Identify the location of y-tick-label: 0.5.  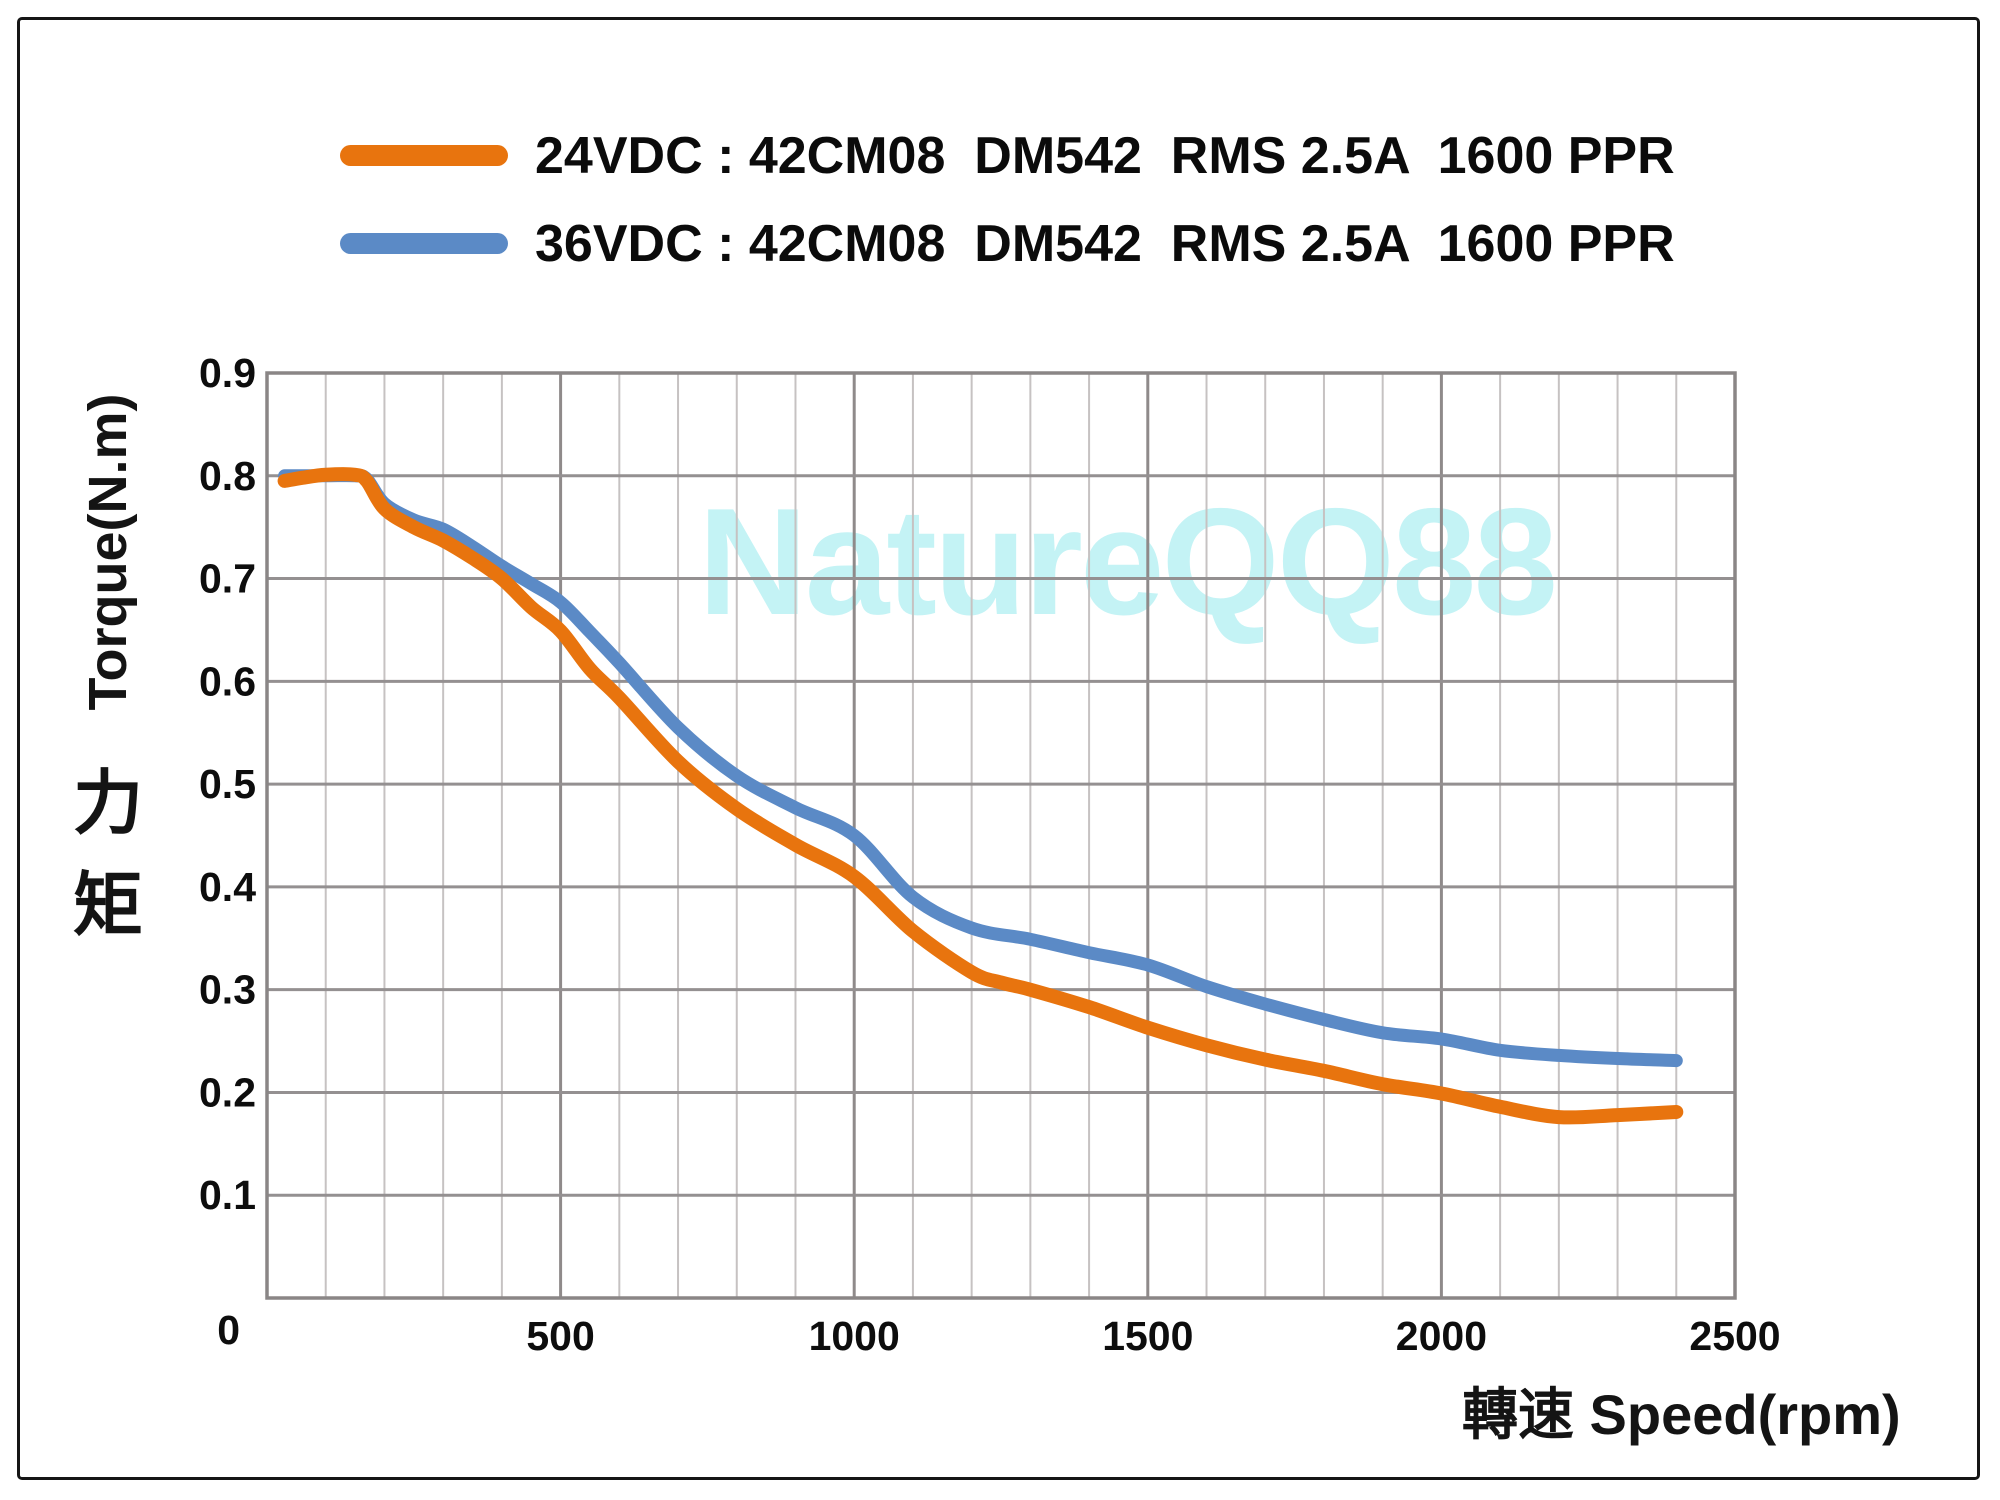
(227, 784).